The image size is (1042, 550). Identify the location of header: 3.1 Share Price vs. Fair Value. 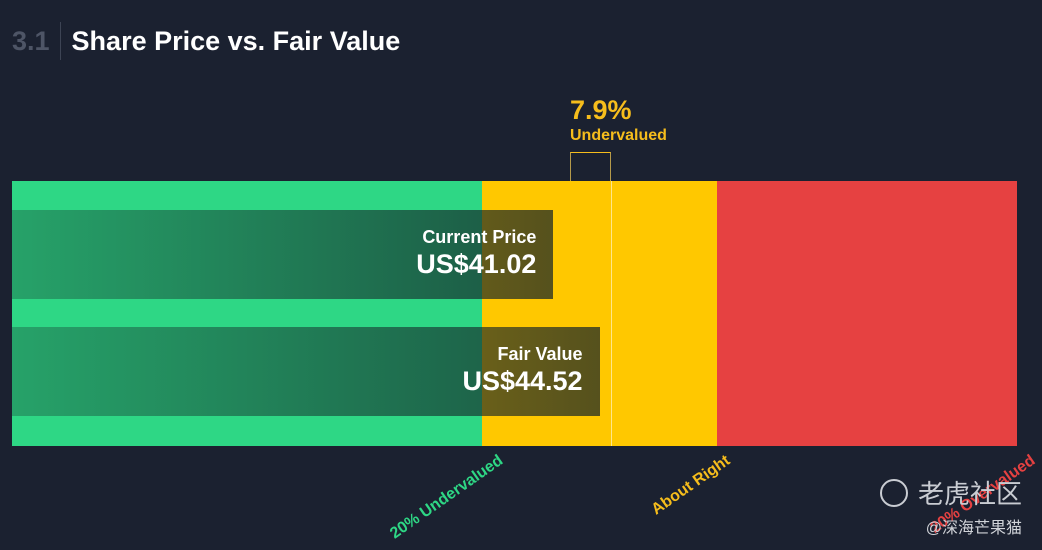
(206, 41).